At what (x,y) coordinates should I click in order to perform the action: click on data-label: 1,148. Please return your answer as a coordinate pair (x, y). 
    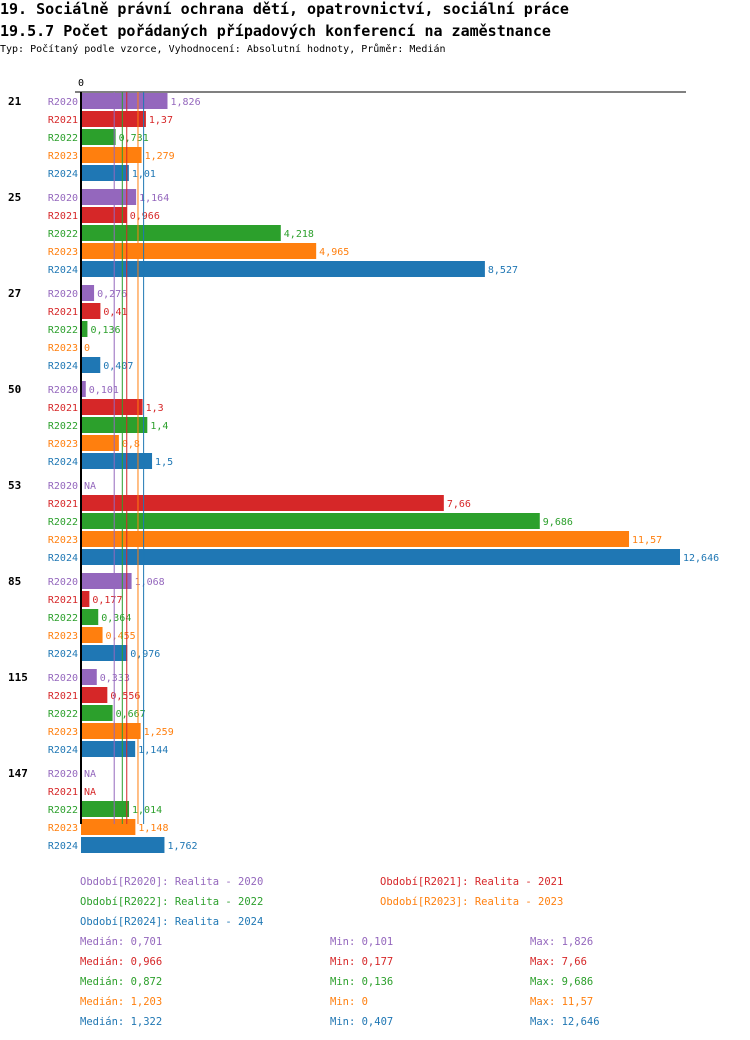
    Looking at the image, I should click on (153, 828).